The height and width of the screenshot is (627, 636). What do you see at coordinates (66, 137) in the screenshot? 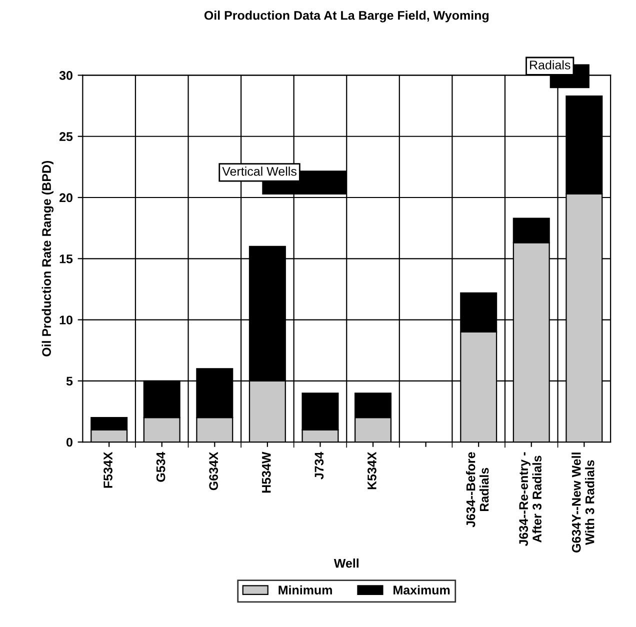
I see `y-tick-label: 25` at bounding box center [66, 137].